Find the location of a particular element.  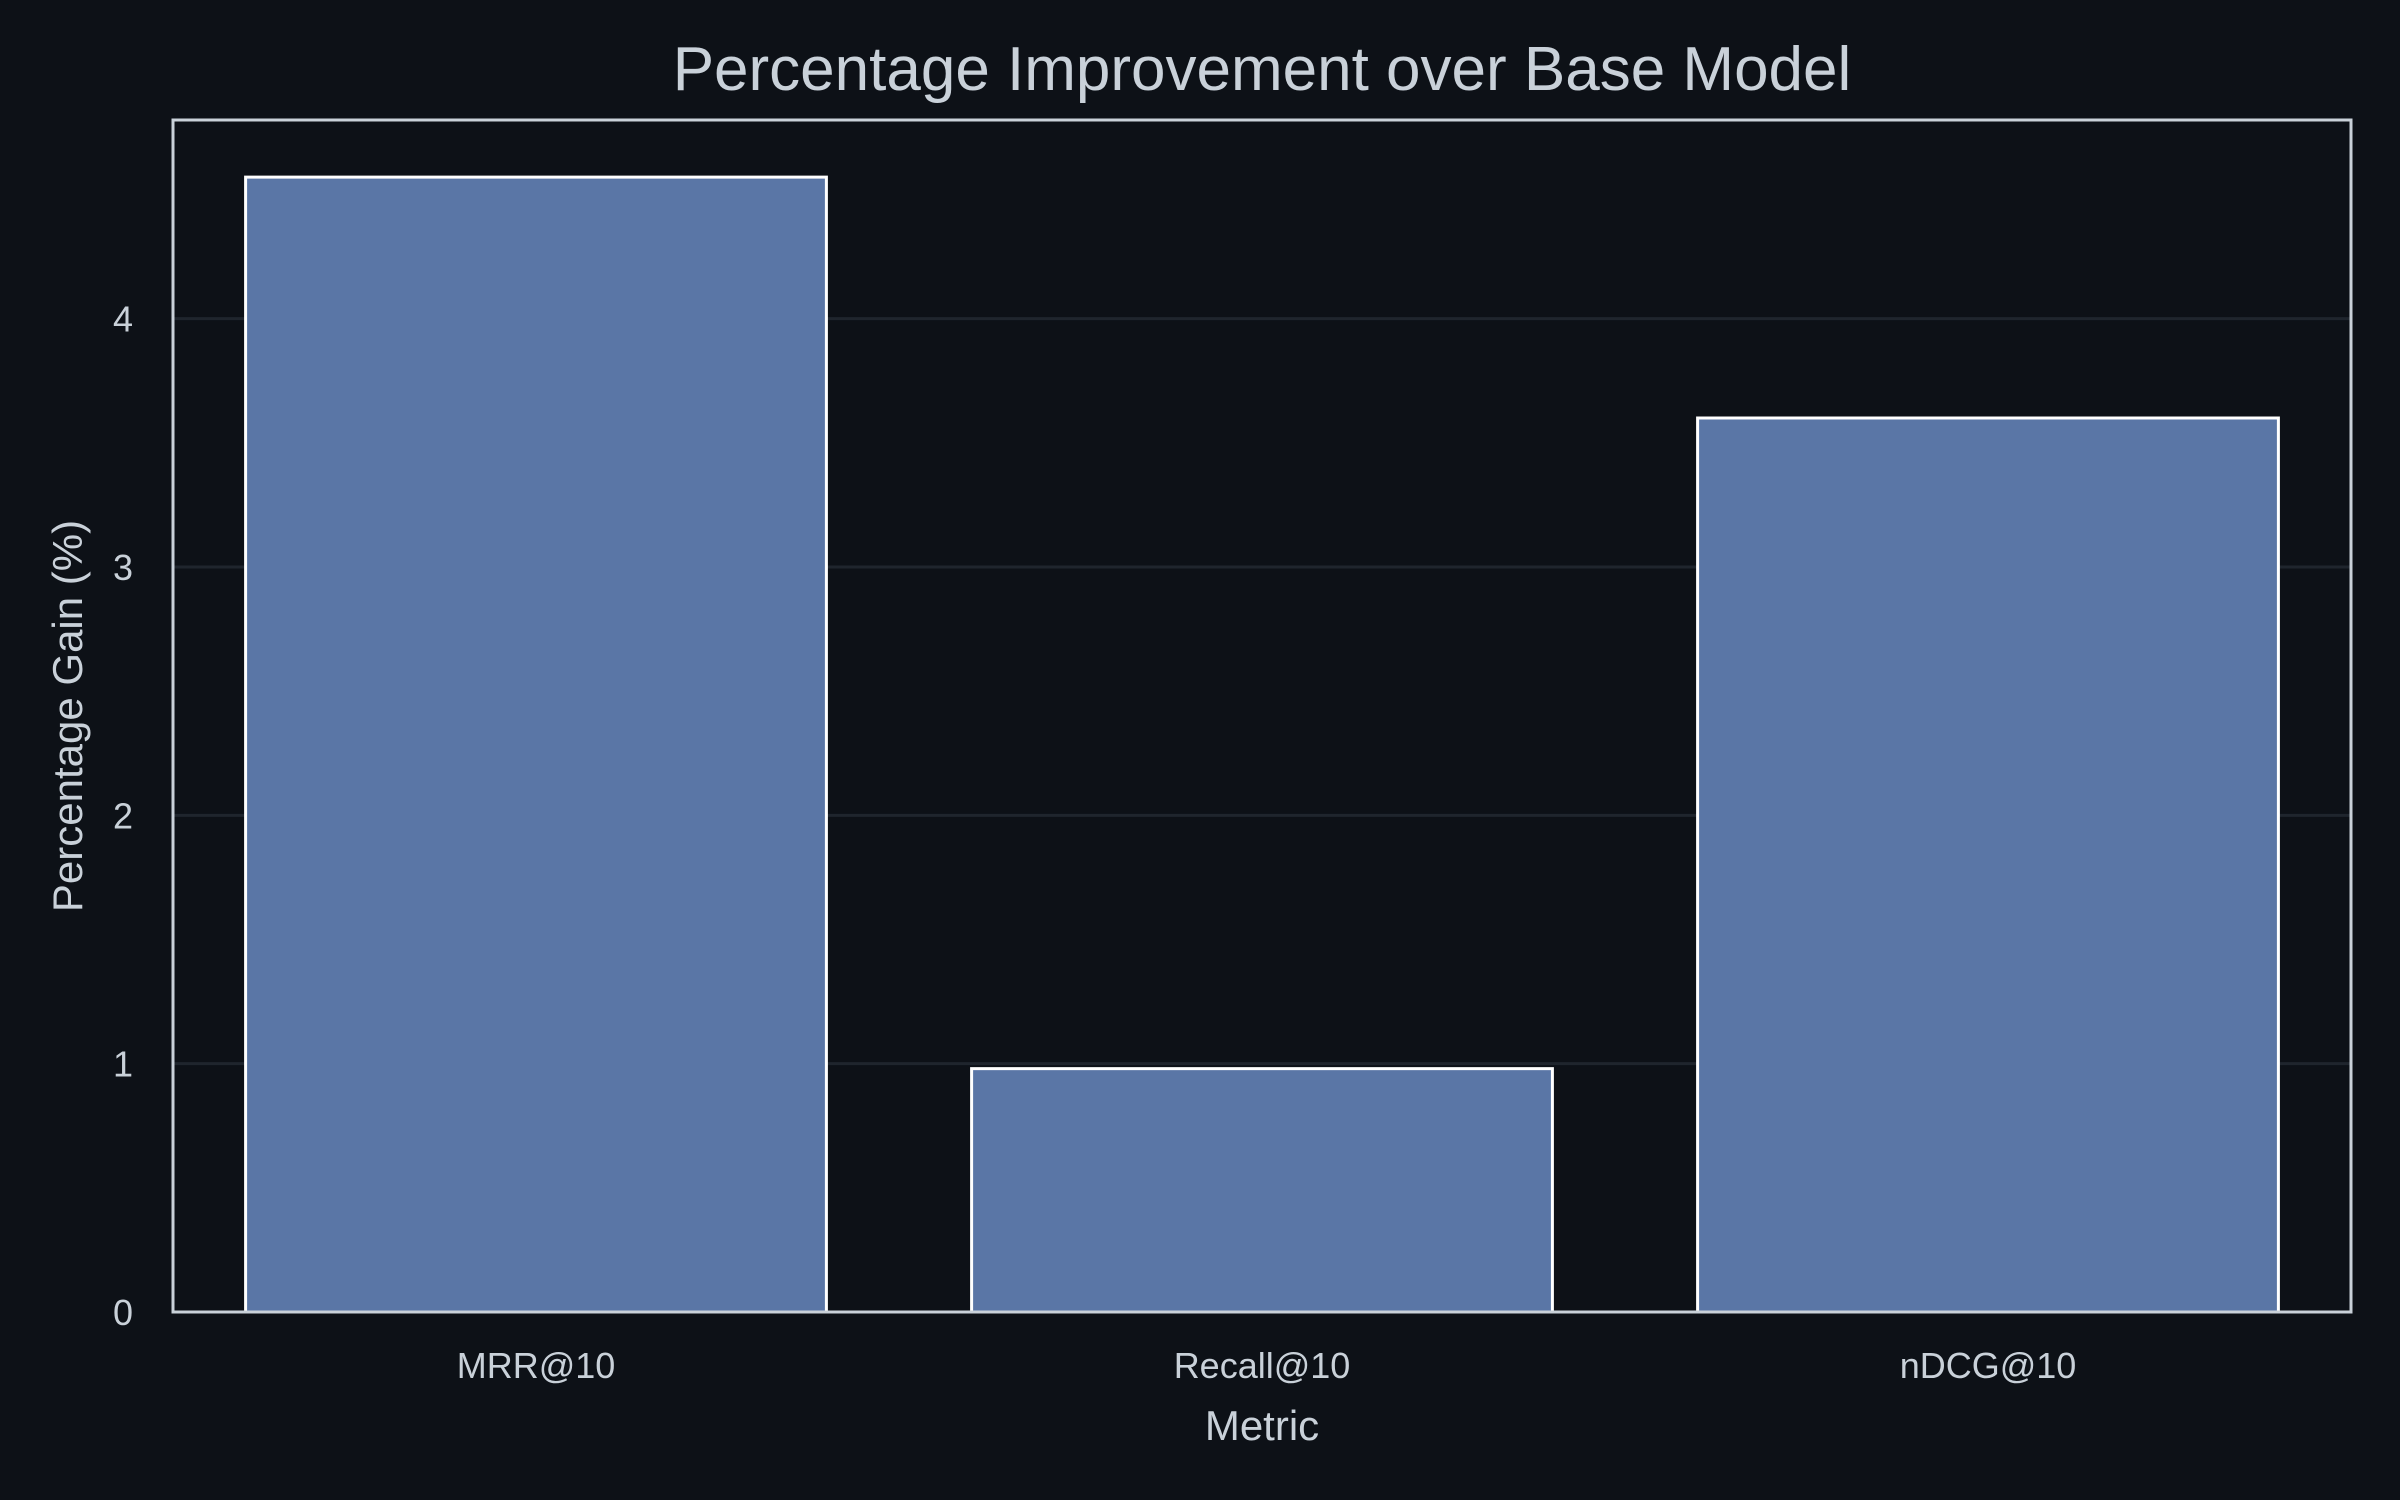

y-tick-label: 2 is located at coordinates (123, 815).